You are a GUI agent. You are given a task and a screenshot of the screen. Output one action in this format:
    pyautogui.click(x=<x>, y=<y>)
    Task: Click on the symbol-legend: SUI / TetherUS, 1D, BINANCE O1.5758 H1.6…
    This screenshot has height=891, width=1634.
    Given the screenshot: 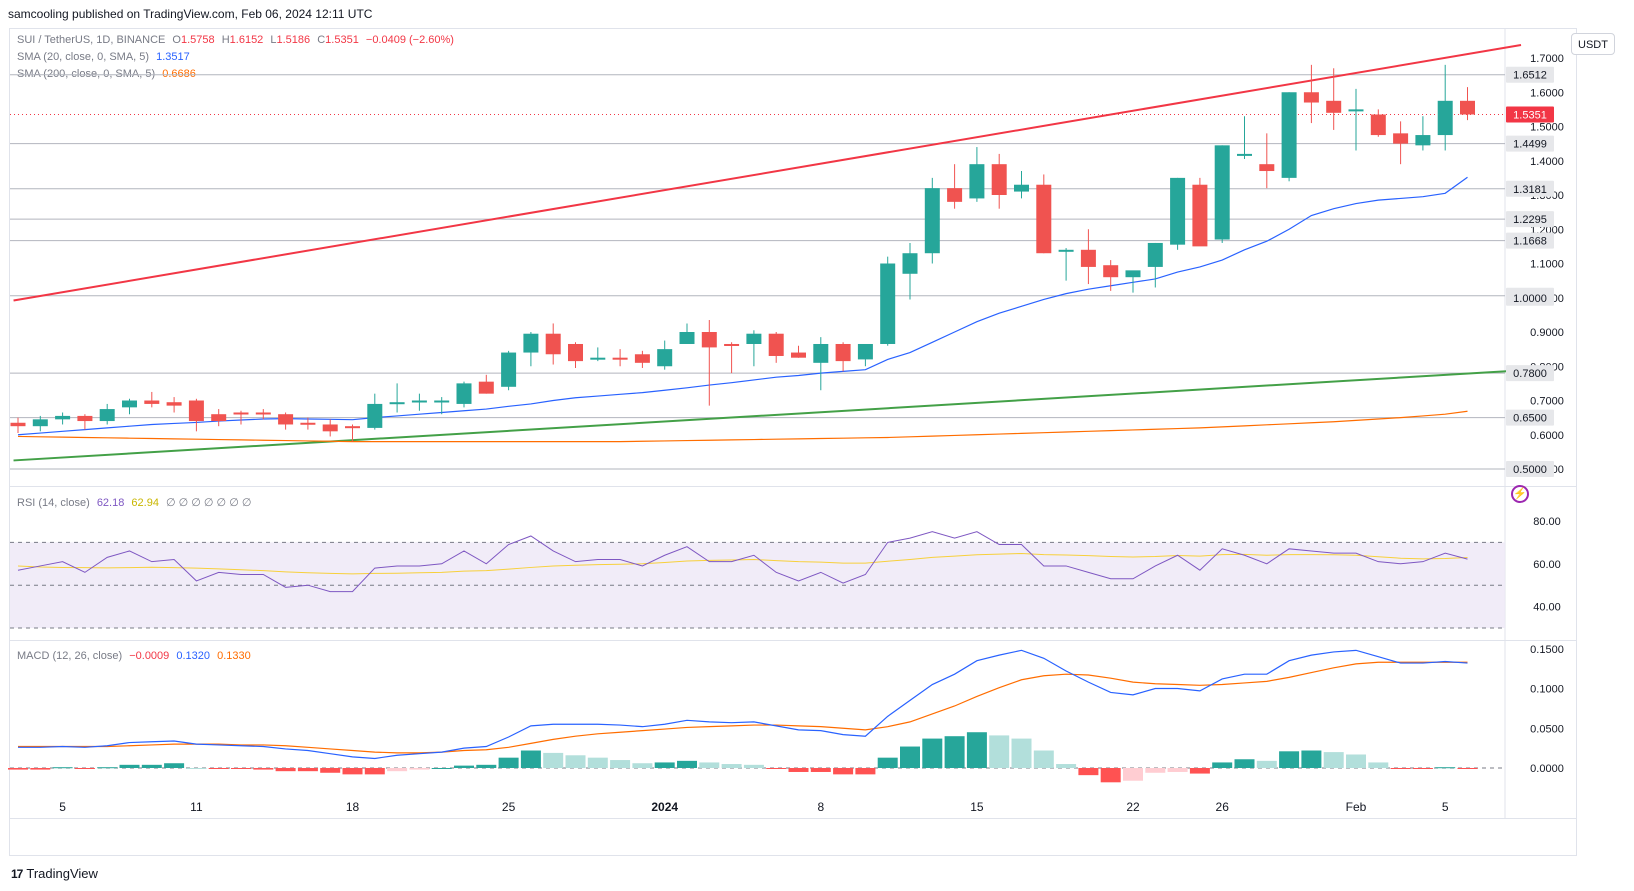 What is the action you would take?
    pyautogui.click(x=237, y=40)
    